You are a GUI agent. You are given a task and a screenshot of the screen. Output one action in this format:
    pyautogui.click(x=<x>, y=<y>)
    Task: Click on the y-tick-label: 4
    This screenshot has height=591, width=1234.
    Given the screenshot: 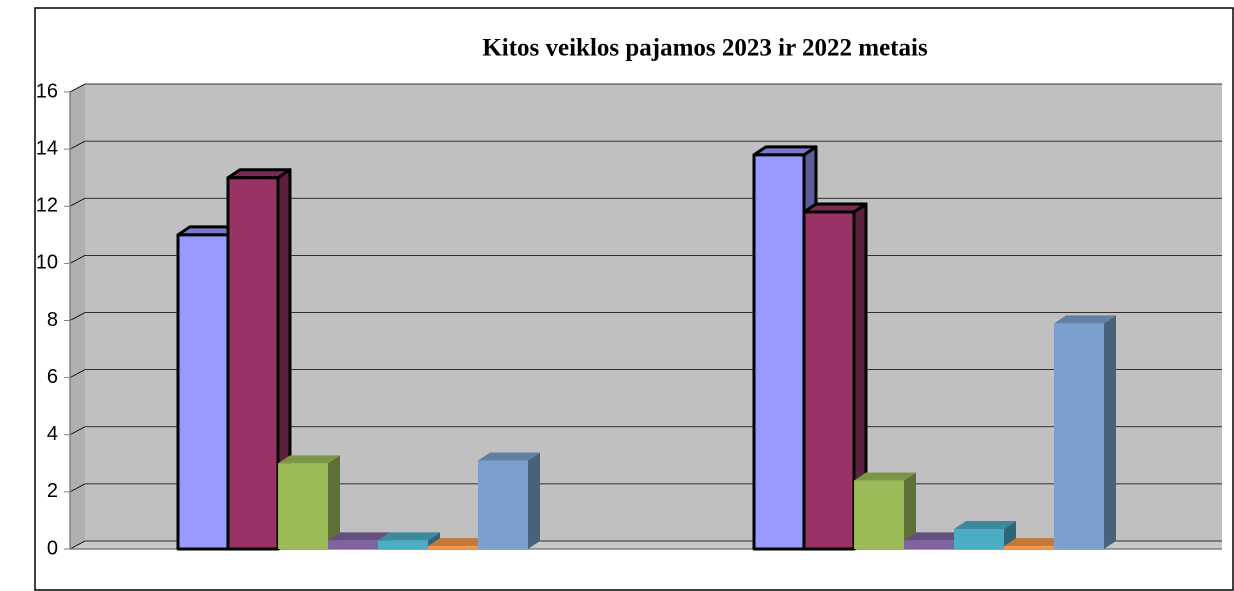 What is the action you would take?
    pyautogui.click(x=52, y=434)
    